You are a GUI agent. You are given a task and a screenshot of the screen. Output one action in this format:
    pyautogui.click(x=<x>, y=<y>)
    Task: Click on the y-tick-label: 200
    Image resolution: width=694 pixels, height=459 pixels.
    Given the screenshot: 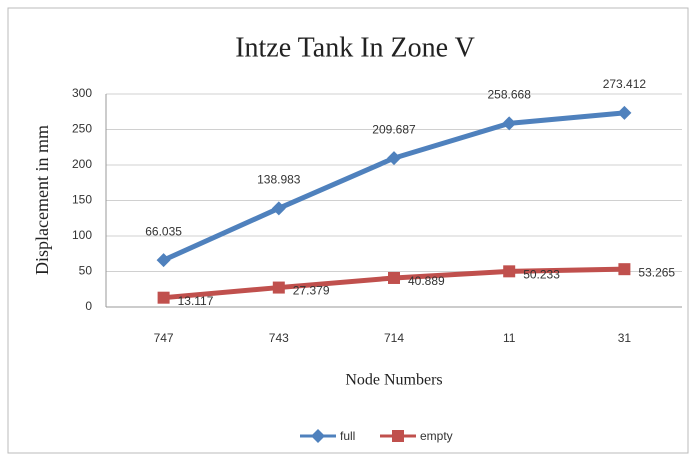 What is the action you would take?
    pyautogui.click(x=82, y=164)
    